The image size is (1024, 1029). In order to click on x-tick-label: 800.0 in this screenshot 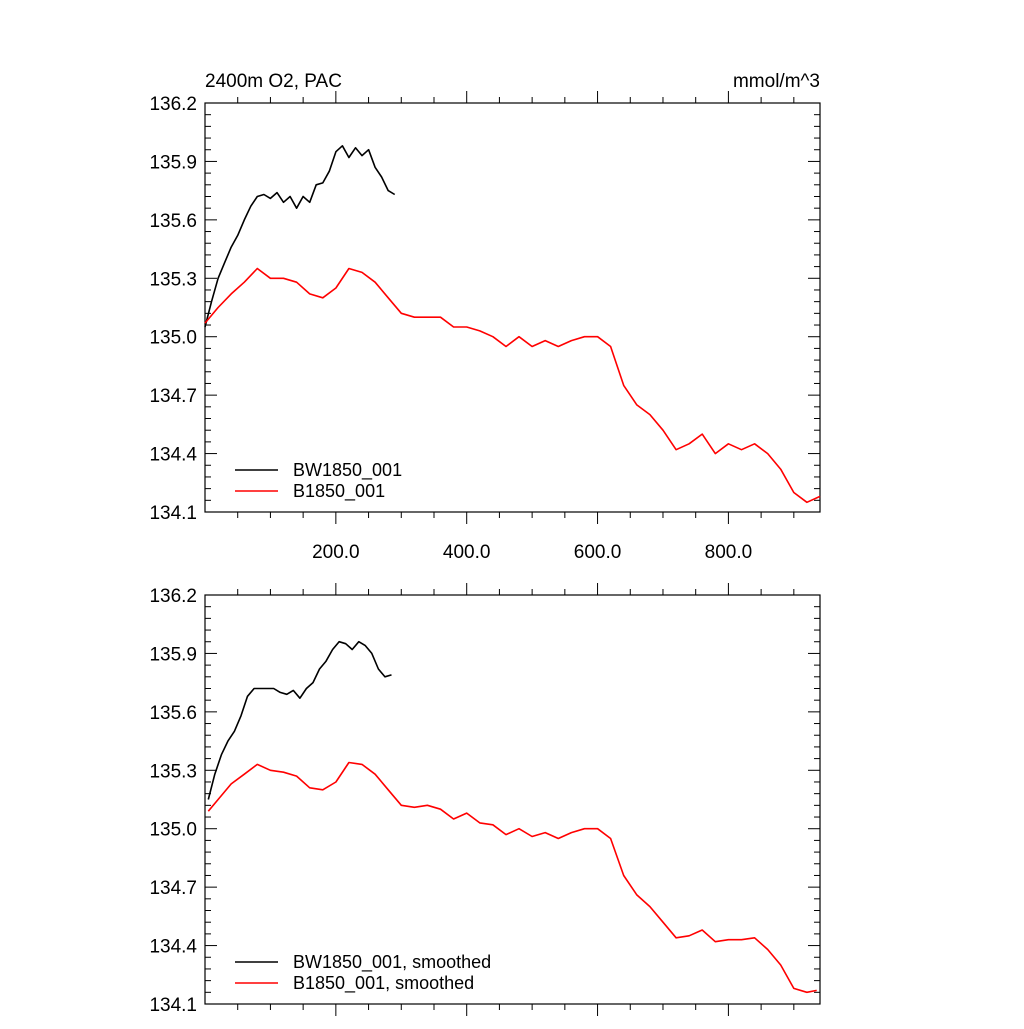, I will do `click(729, 552)`.